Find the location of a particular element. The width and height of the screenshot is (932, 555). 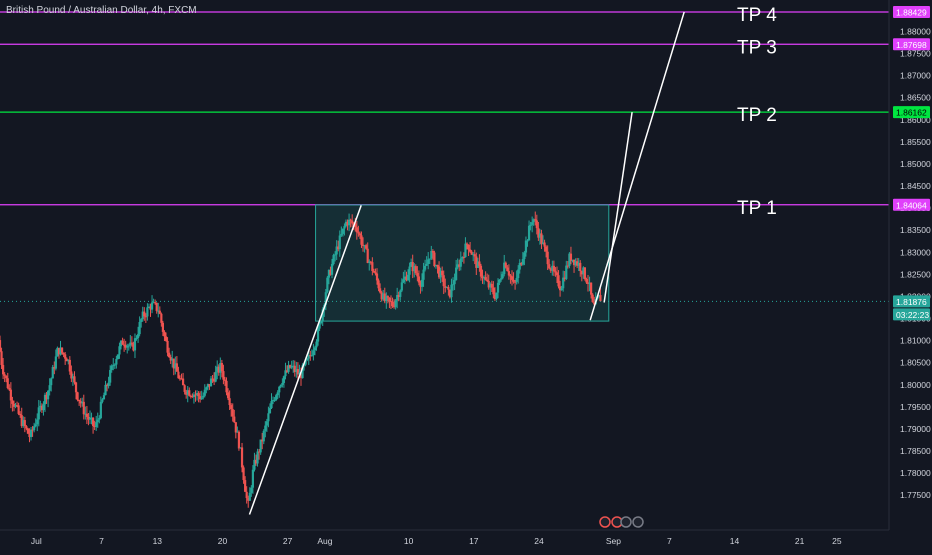

price-tick-label: 1.80500 is located at coordinates (915, 363).